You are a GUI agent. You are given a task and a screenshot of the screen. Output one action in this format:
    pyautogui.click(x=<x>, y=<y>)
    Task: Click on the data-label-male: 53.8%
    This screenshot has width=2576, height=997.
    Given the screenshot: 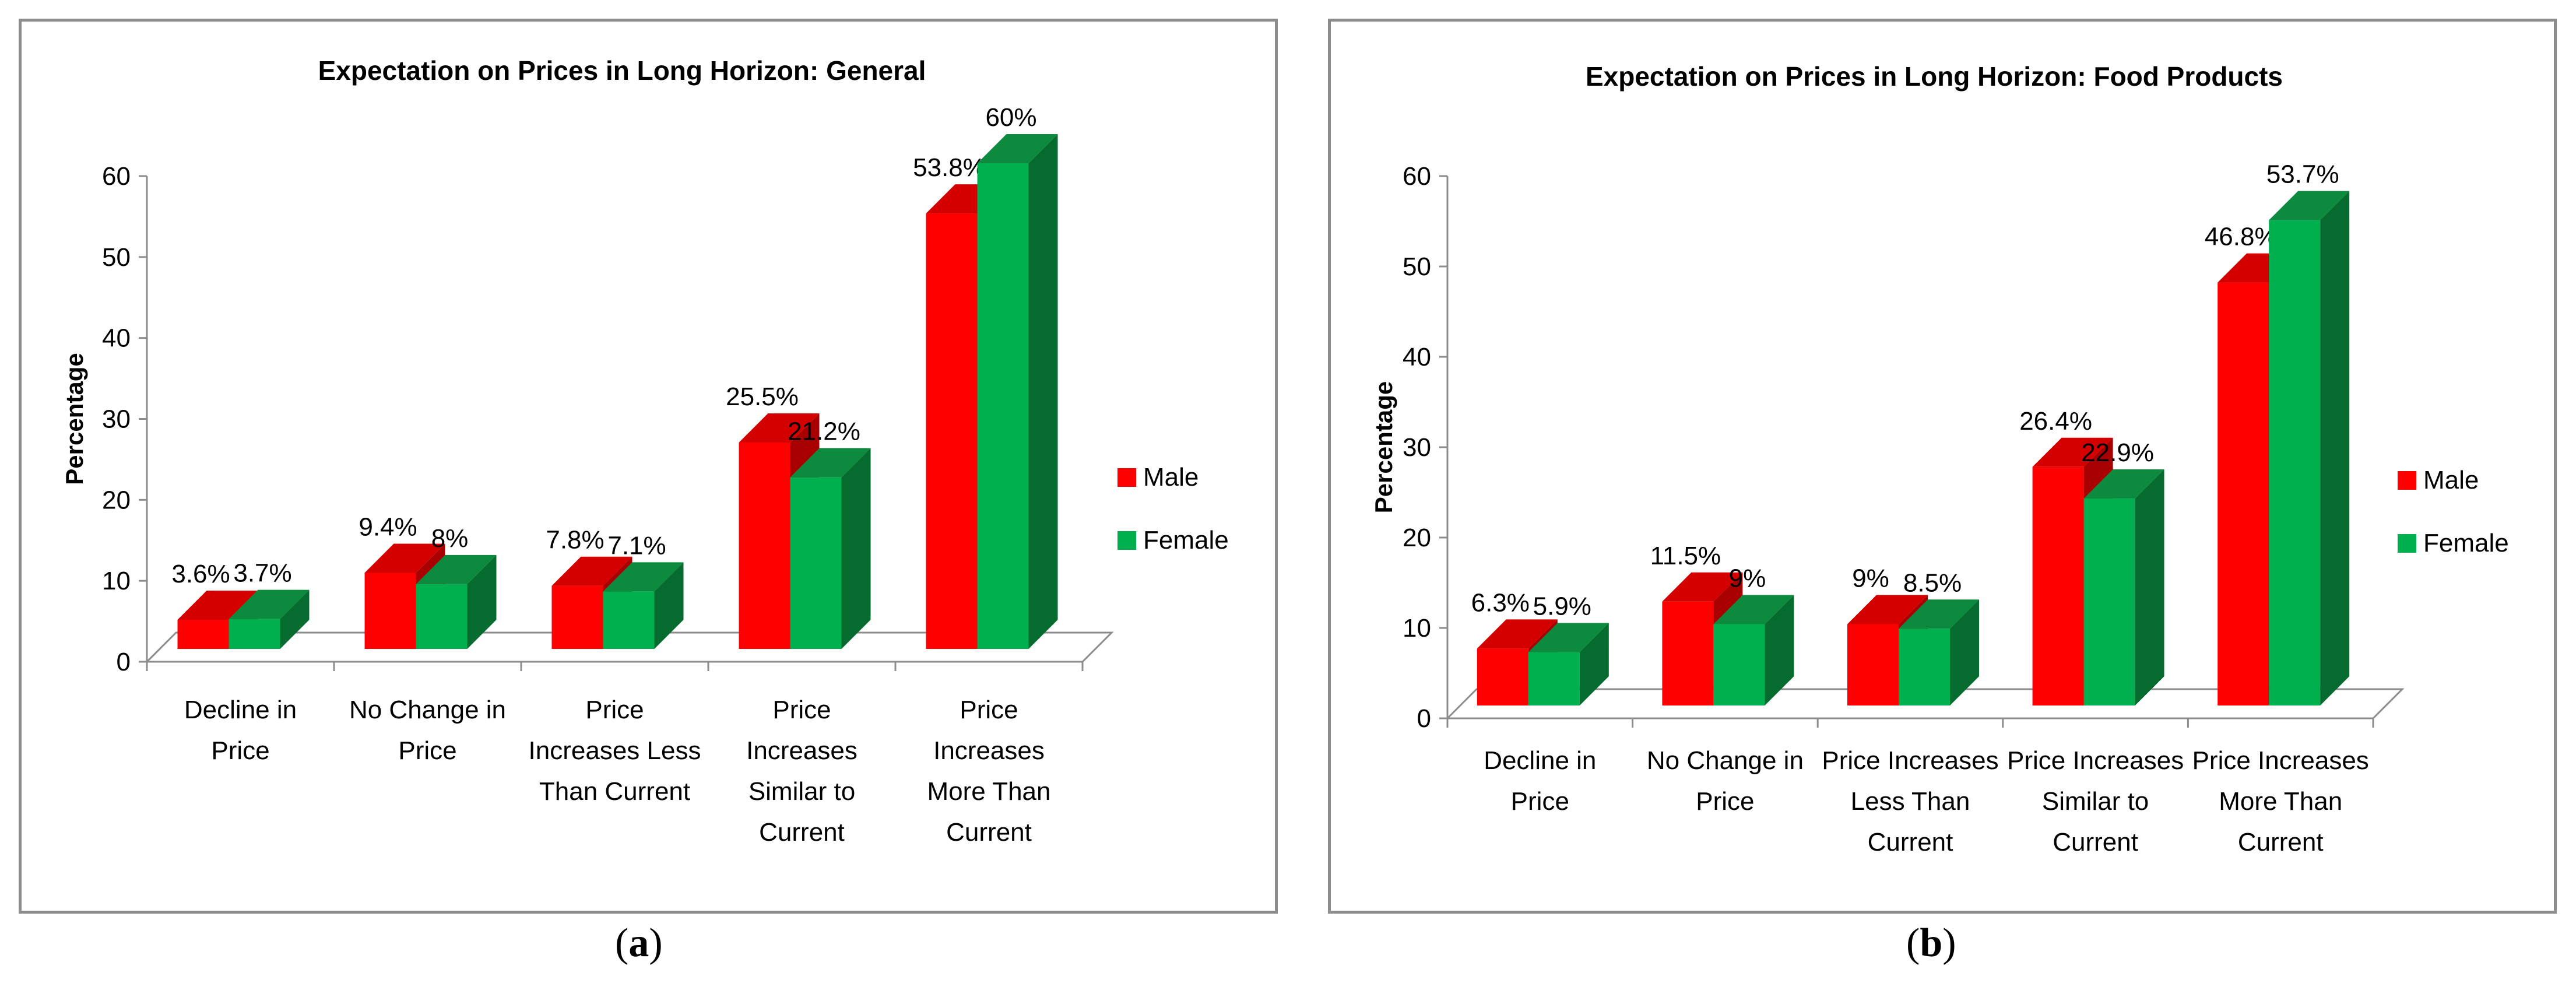 What is the action you would take?
    pyautogui.click(x=949, y=167)
    